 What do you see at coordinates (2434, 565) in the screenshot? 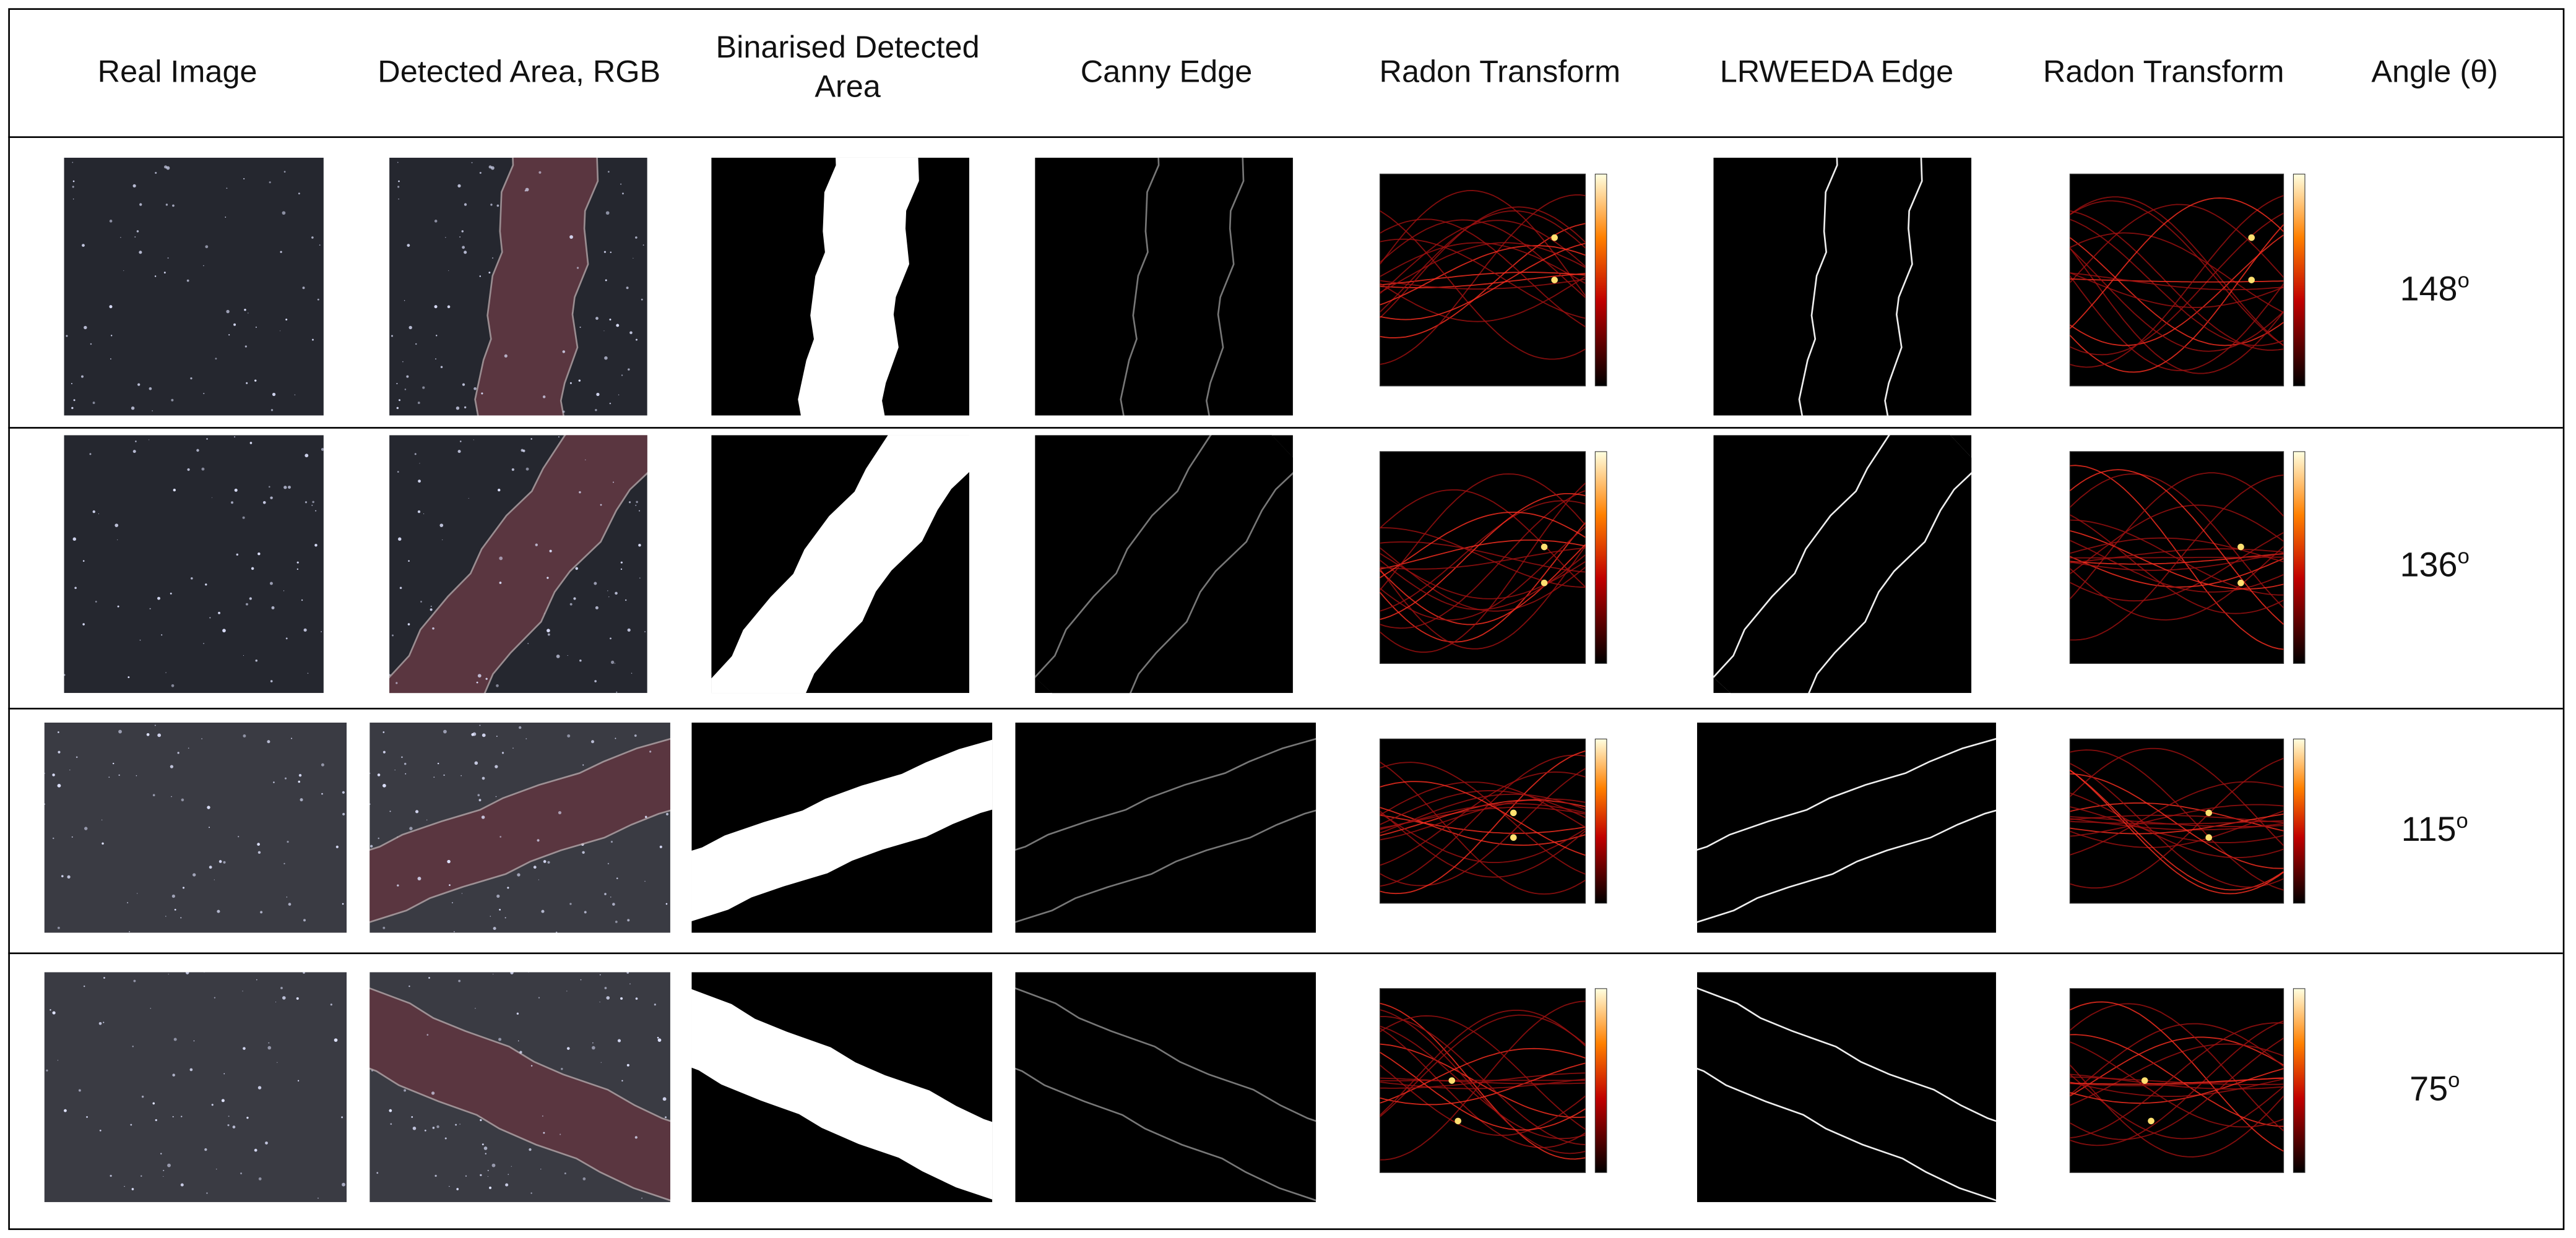
I see `angle-cell: 136o` at bounding box center [2434, 565].